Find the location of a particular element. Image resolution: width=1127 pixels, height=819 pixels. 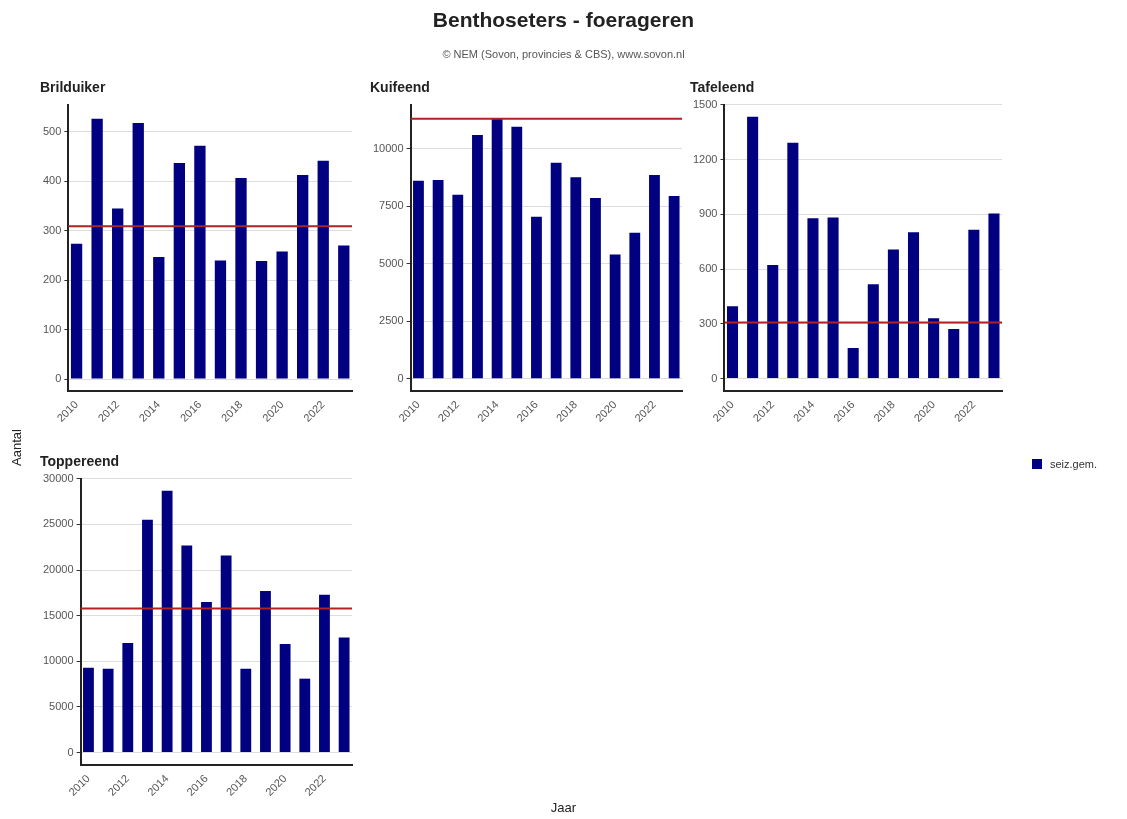

y-tick-label: 15000 is located at coordinates (58, 614).